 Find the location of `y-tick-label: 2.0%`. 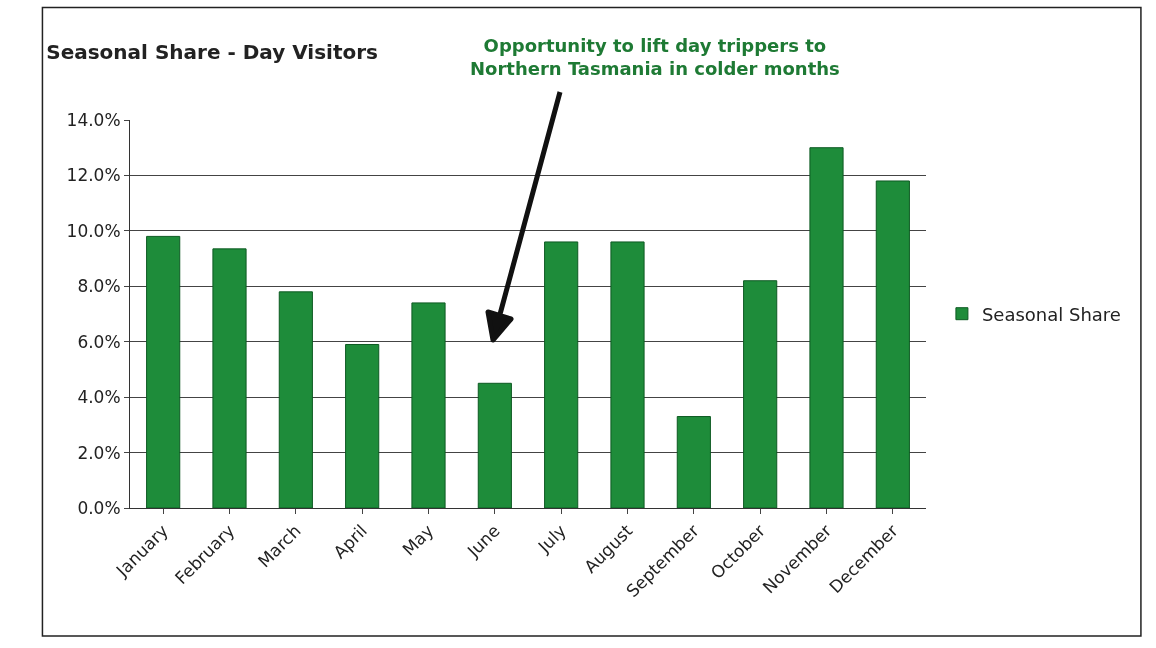

y-tick-label: 2.0% is located at coordinates (99, 452).